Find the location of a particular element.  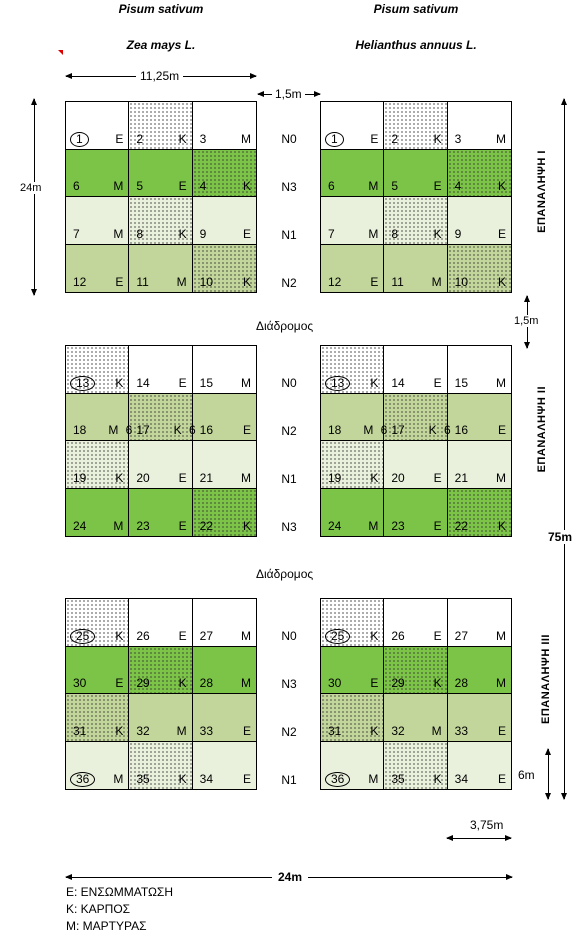

plot-cell: 26 Ε is located at coordinates (416, 623).